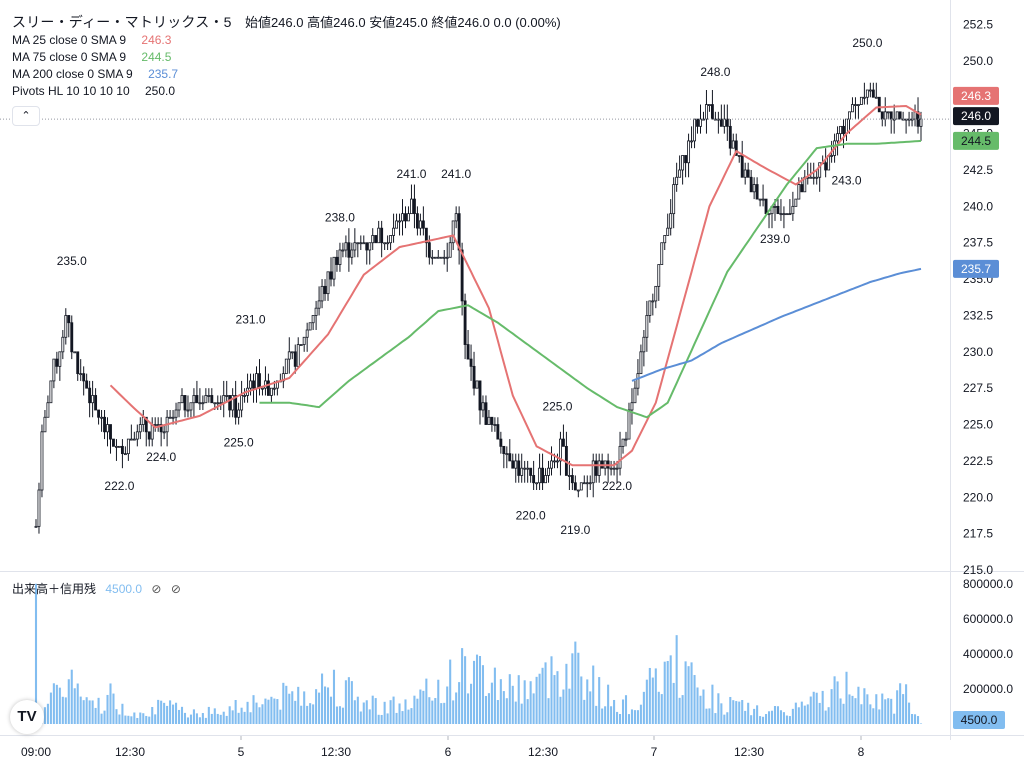  I want to click on pivot-label: 224.0, so click(161, 457).